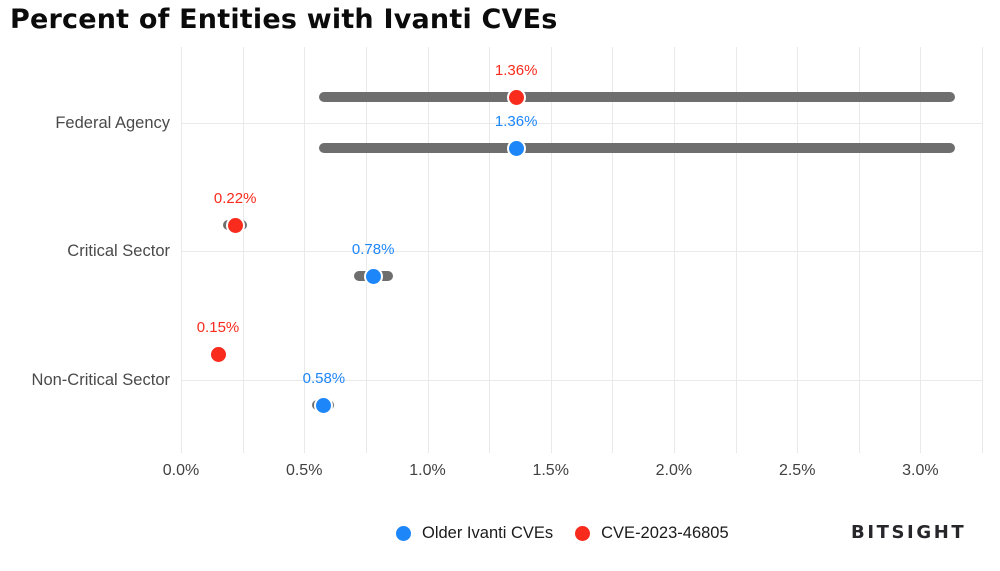 This screenshot has height=571, width=1000. Describe the element at coordinates (403, 533) in the screenshot. I see `legend-dot-blue-icon` at that location.